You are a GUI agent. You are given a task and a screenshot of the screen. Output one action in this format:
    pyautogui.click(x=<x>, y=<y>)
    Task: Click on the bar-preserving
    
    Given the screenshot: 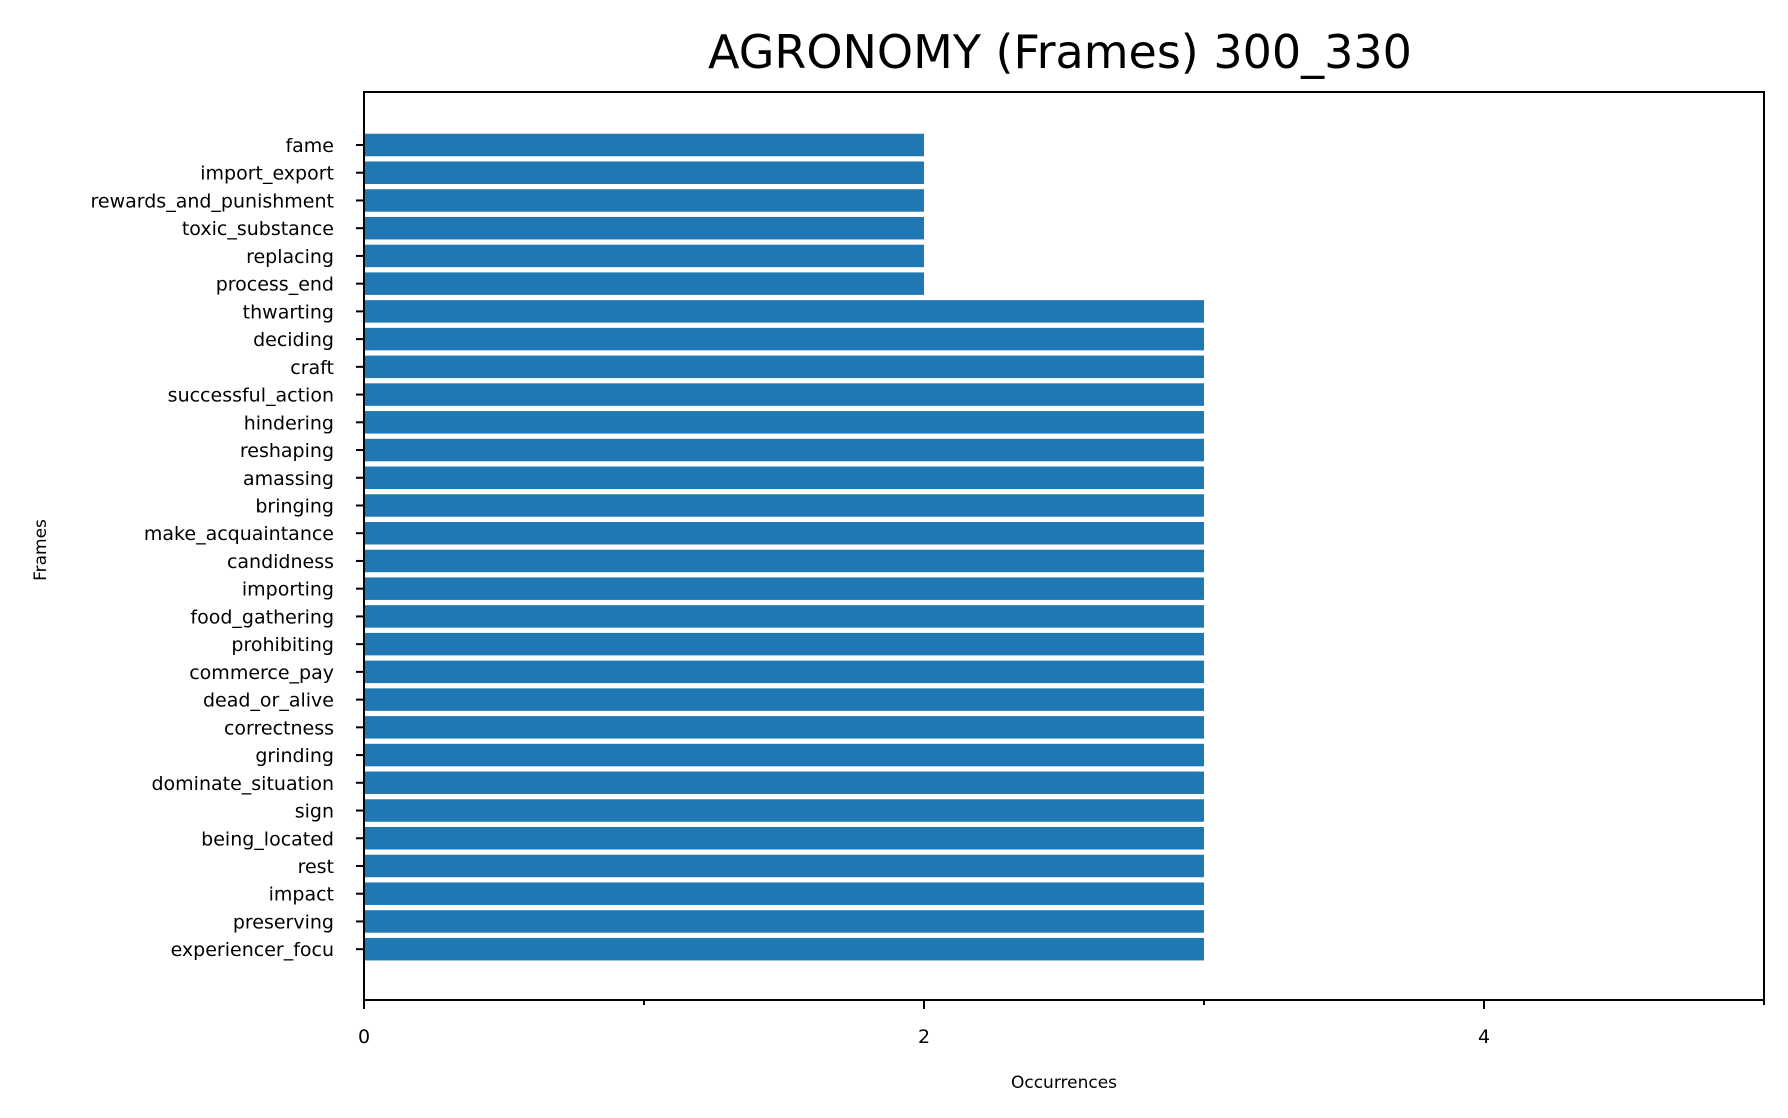 What is the action you would take?
    pyautogui.click(x=784, y=921)
    